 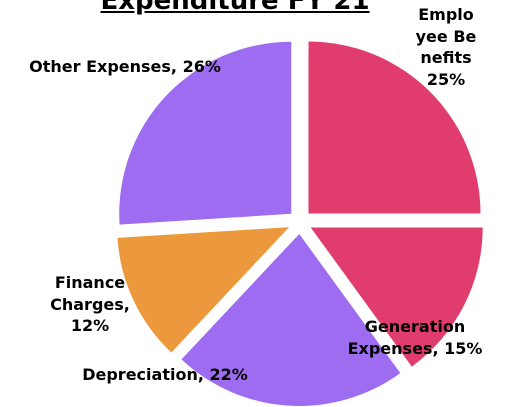 What do you see at coordinates (463, 348) in the screenshot?
I see `value-label: 15%` at bounding box center [463, 348].